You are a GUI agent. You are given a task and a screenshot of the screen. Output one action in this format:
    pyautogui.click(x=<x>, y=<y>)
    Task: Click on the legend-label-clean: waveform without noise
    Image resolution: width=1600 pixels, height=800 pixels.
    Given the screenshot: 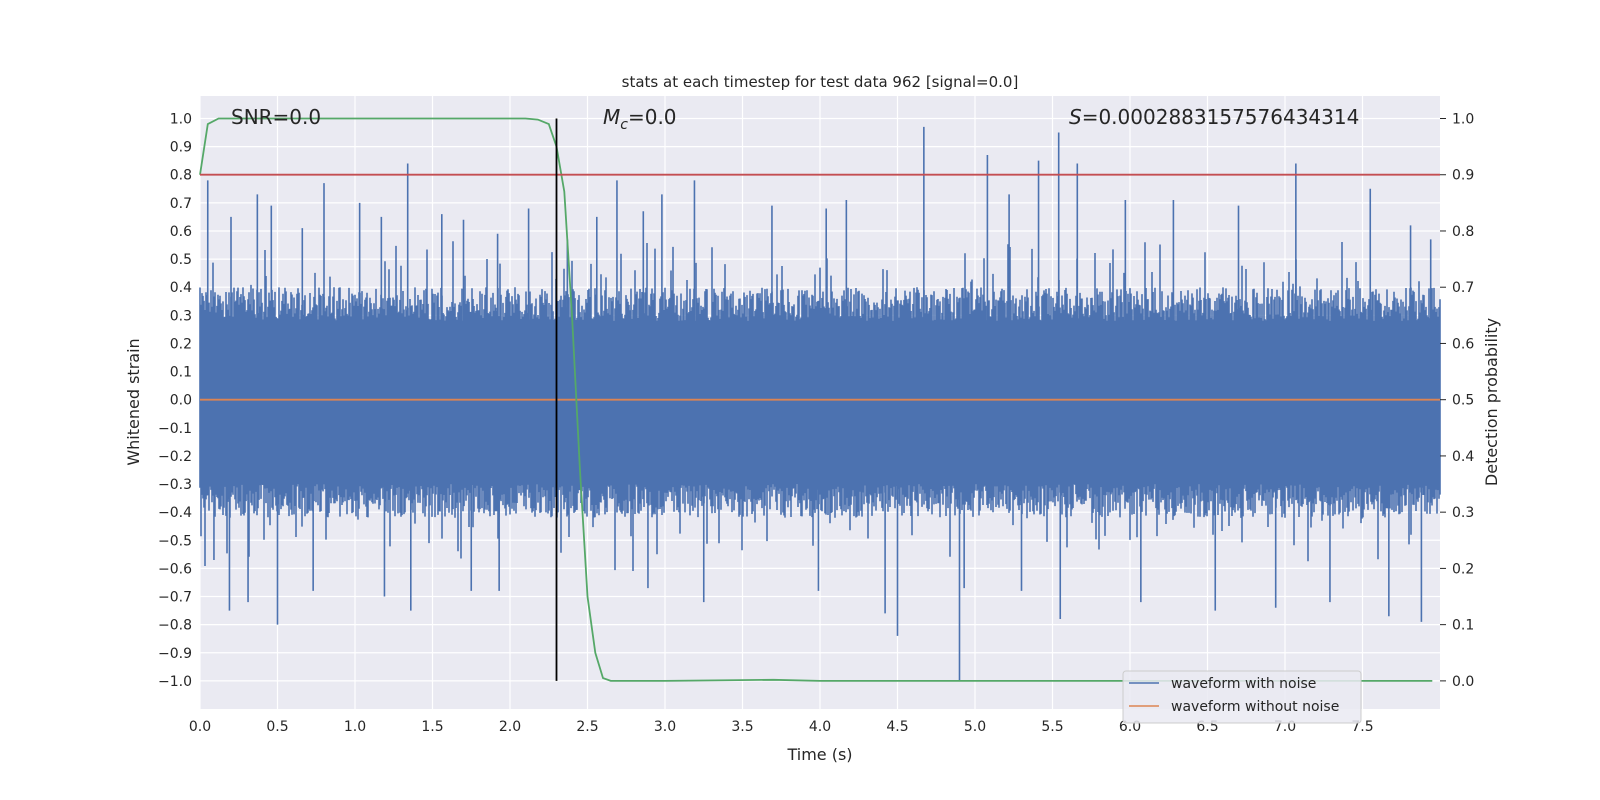 What is the action you would take?
    pyautogui.click(x=1255, y=707)
    